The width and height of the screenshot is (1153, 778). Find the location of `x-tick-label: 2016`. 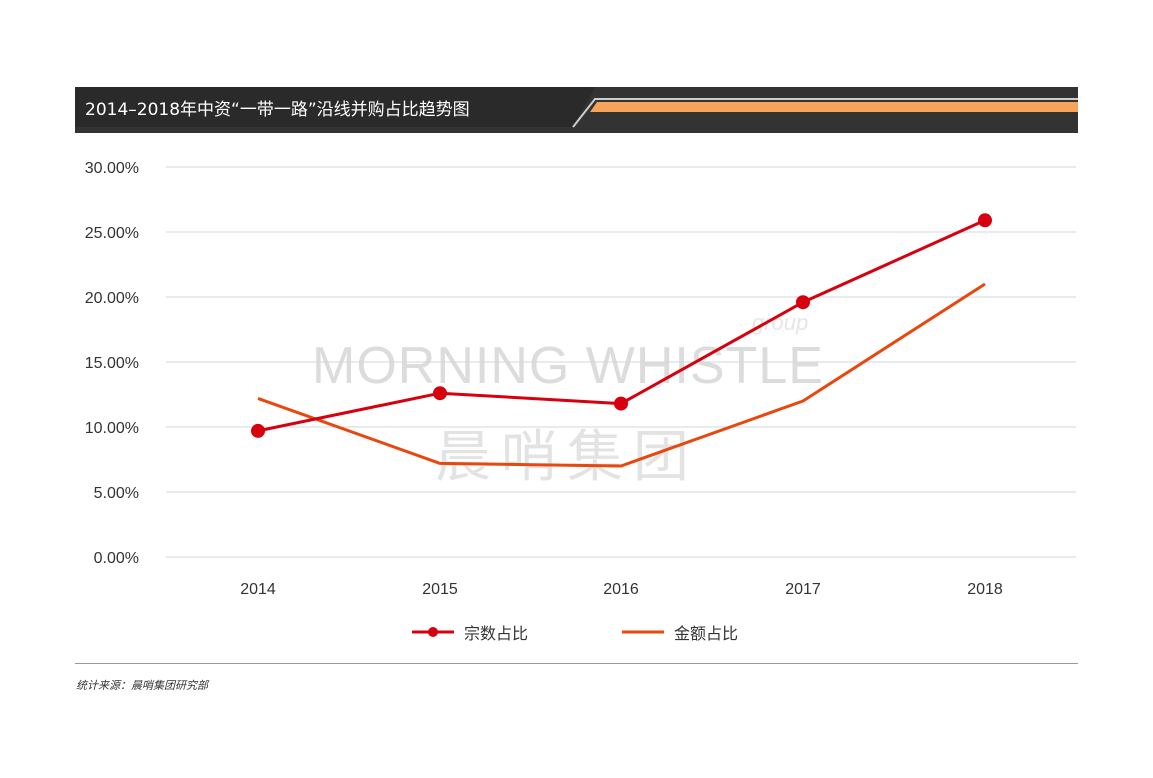

x-tick-label: 2016 is located at coordinates (621, 589).